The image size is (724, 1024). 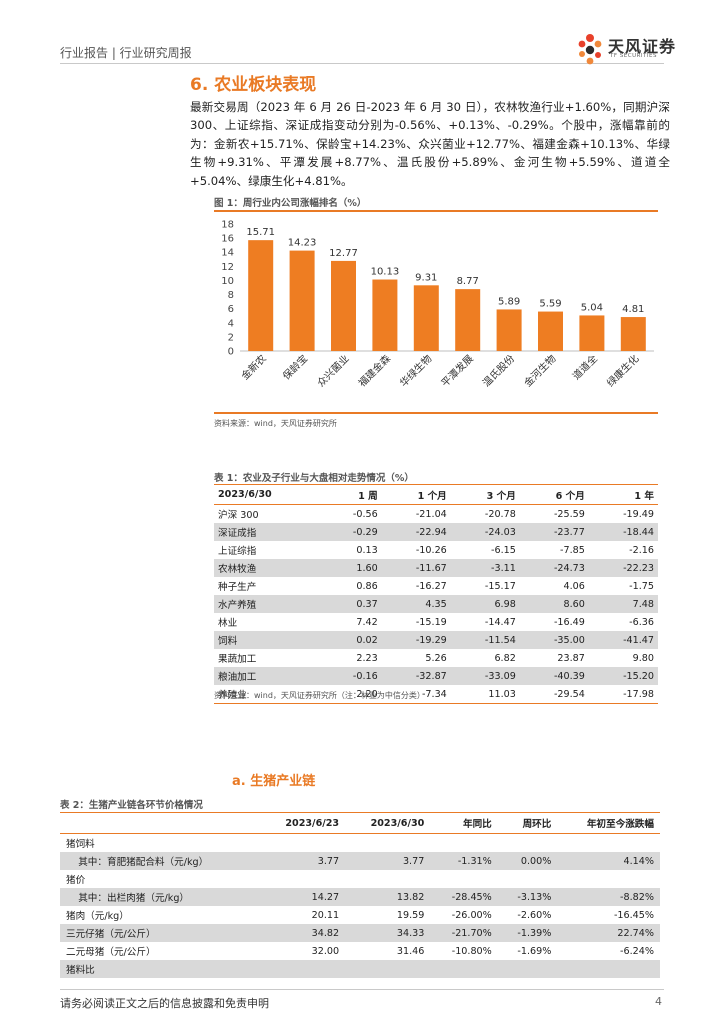 What do you see at coordinates (569, 622) in the screenshot?
I see `table-cell: -16.49` at bounding box center [569, 622].